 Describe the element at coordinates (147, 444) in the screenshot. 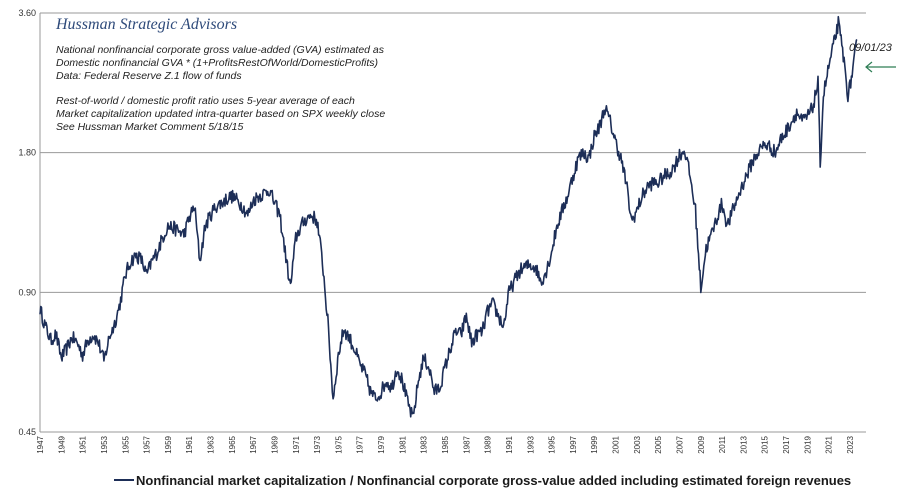

I see `x-tick-label: 1957` at that location.